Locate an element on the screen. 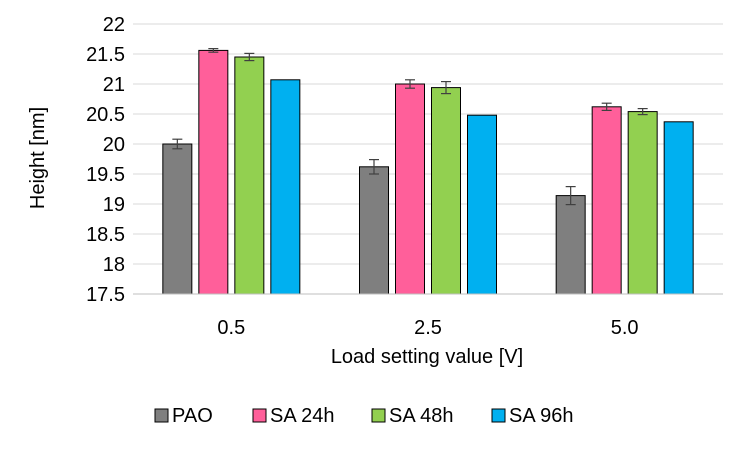 This screenshot has height=451, width=747. x-tick-label: 2.5 is located at coordinates (428, 328).